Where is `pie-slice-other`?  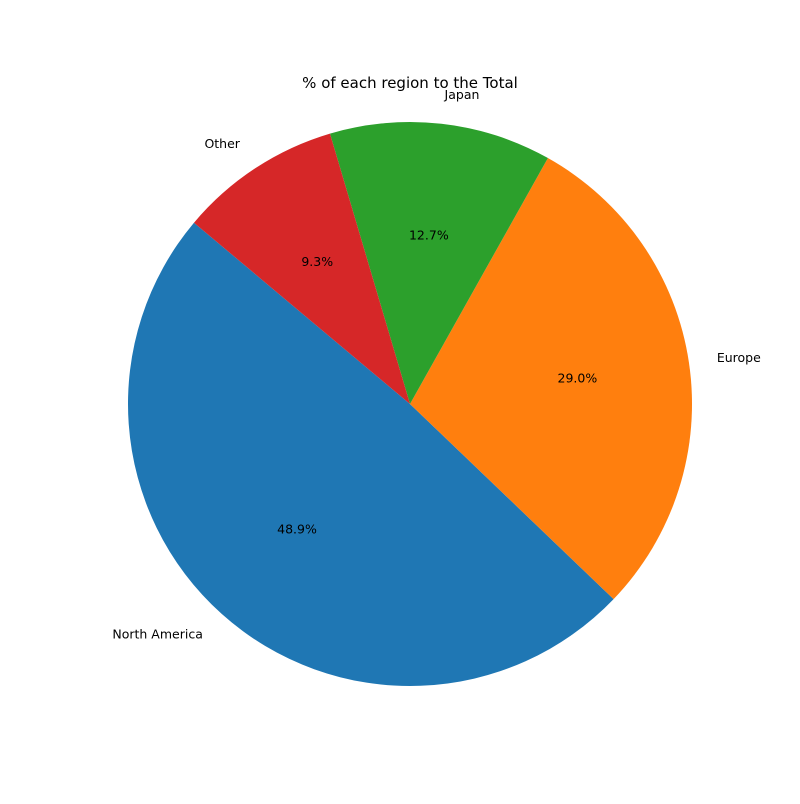 pie-slice-other is located at coordinates (301, 268).